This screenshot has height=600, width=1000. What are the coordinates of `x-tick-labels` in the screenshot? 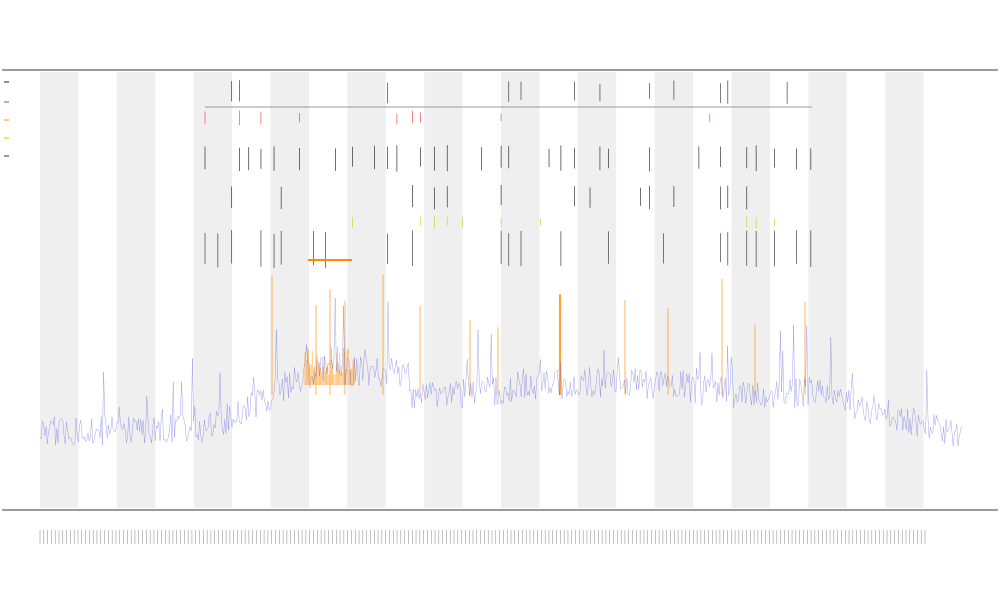 It's located at (482, 537).